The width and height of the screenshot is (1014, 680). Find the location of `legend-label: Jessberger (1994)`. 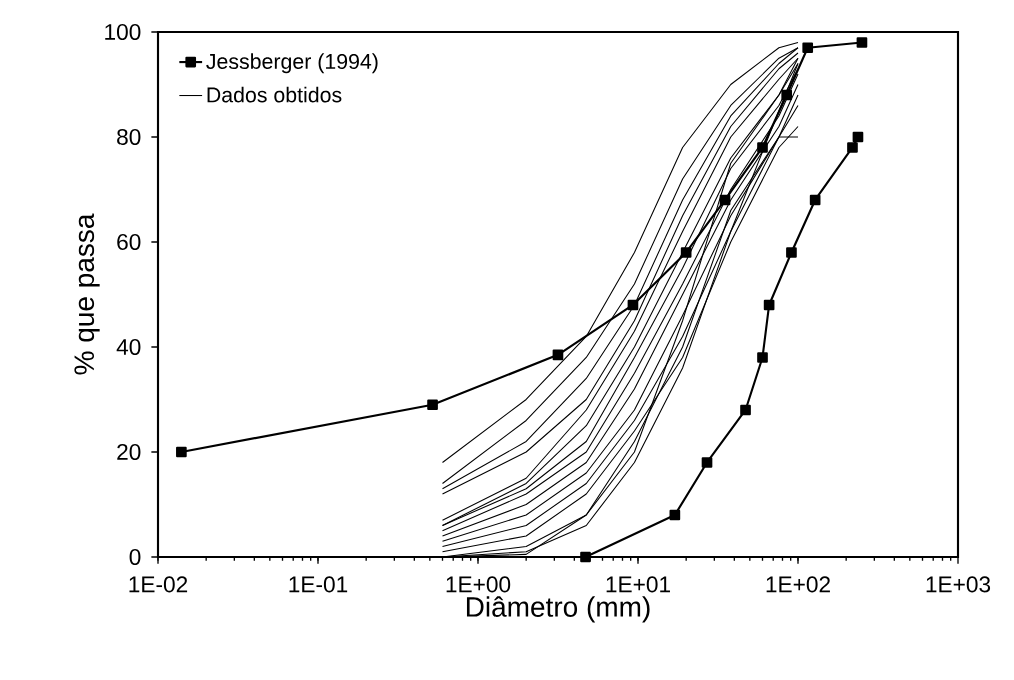

legend-label: Jessberger (1994) is located at coordinates (292, 63).